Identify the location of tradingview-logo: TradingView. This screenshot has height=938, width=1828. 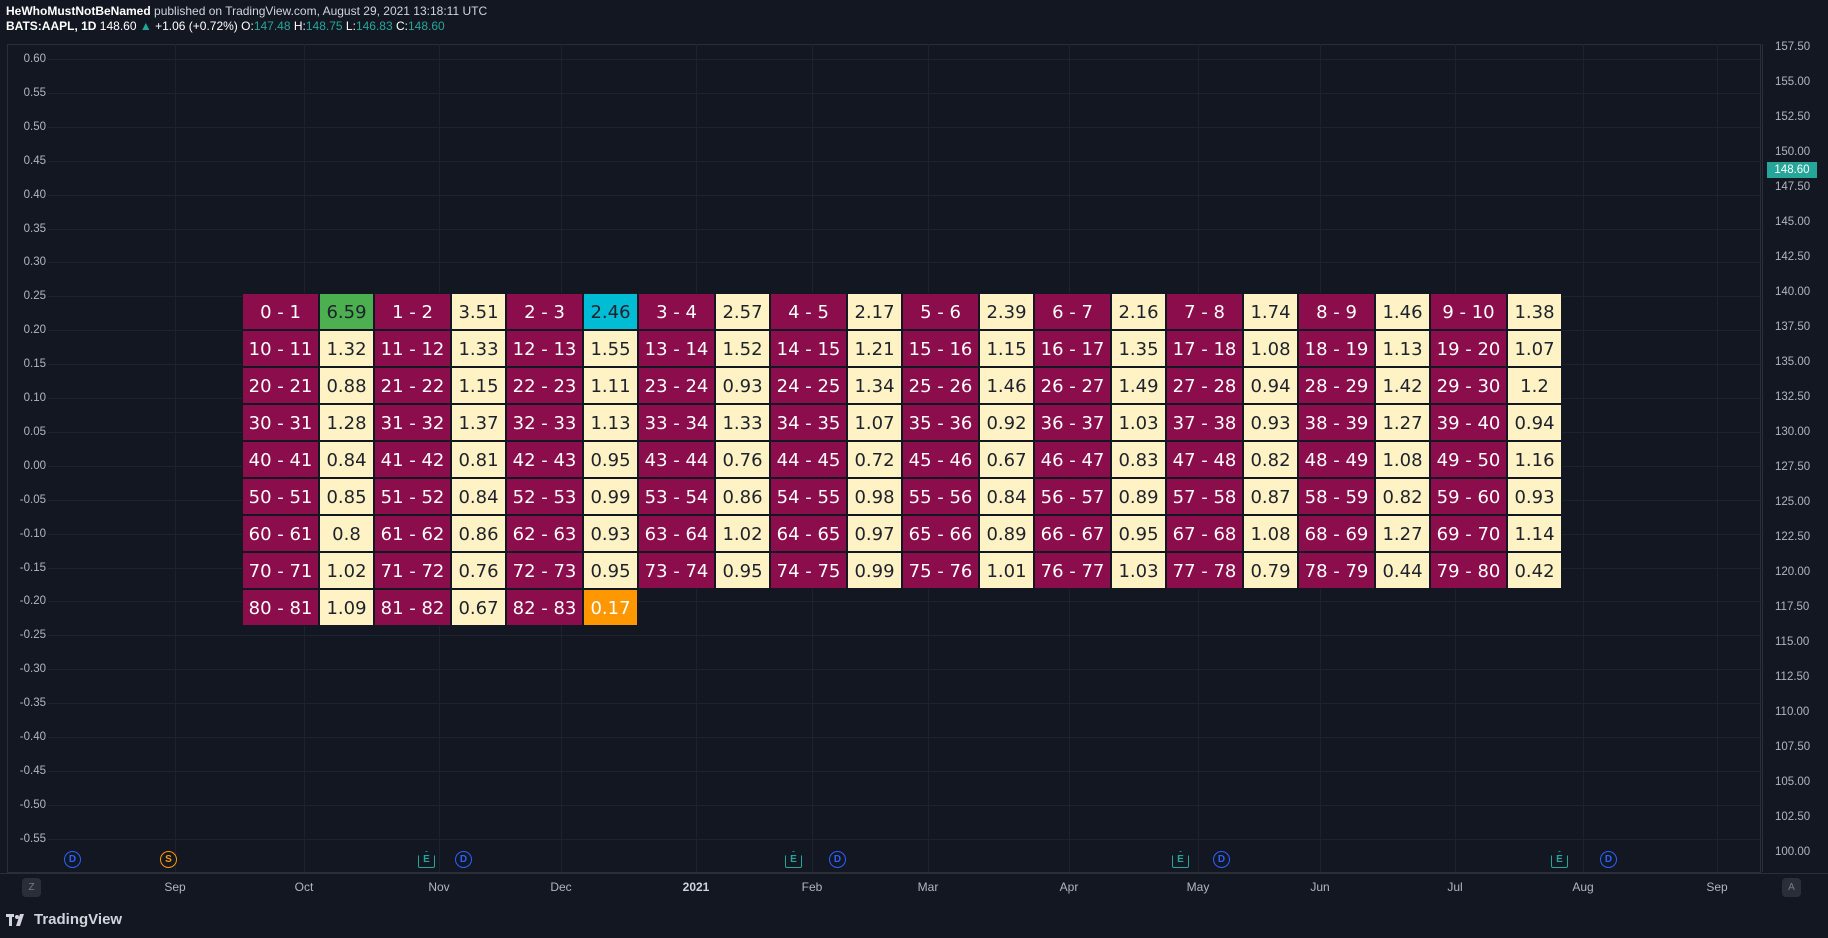
(64, 919).